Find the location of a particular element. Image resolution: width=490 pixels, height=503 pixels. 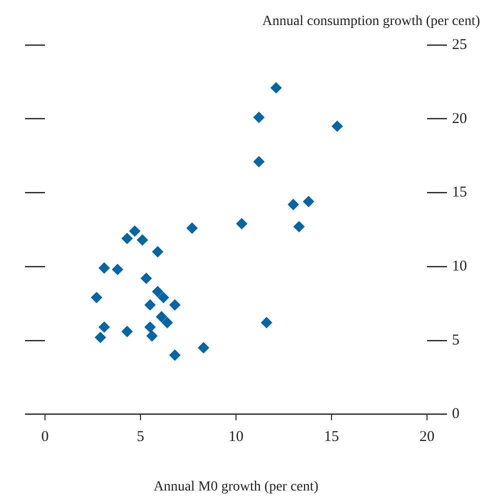

y-tick-label: 0 is located at coordinates (456, 414).